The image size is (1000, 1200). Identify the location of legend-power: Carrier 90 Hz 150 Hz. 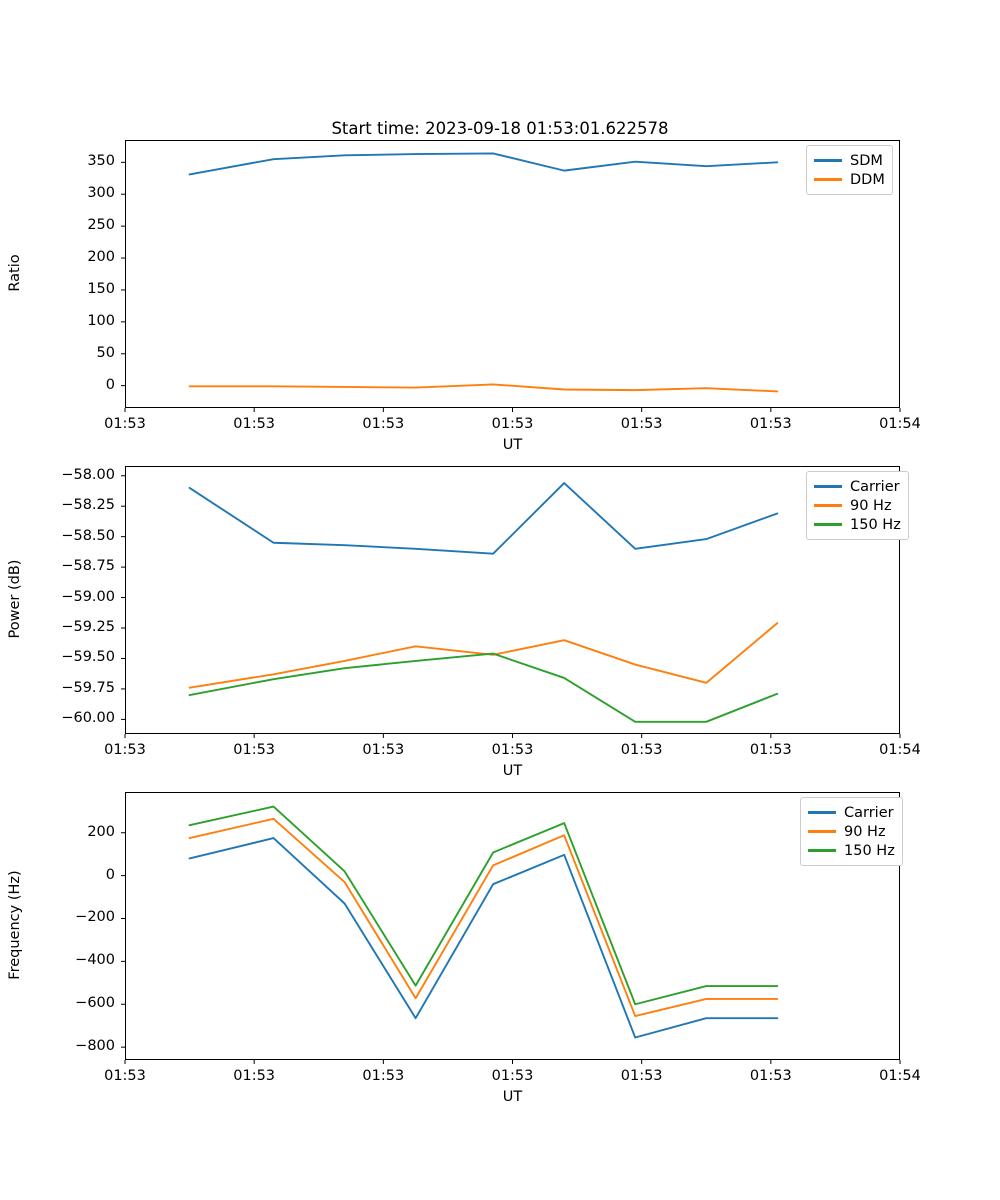
(857, 505).